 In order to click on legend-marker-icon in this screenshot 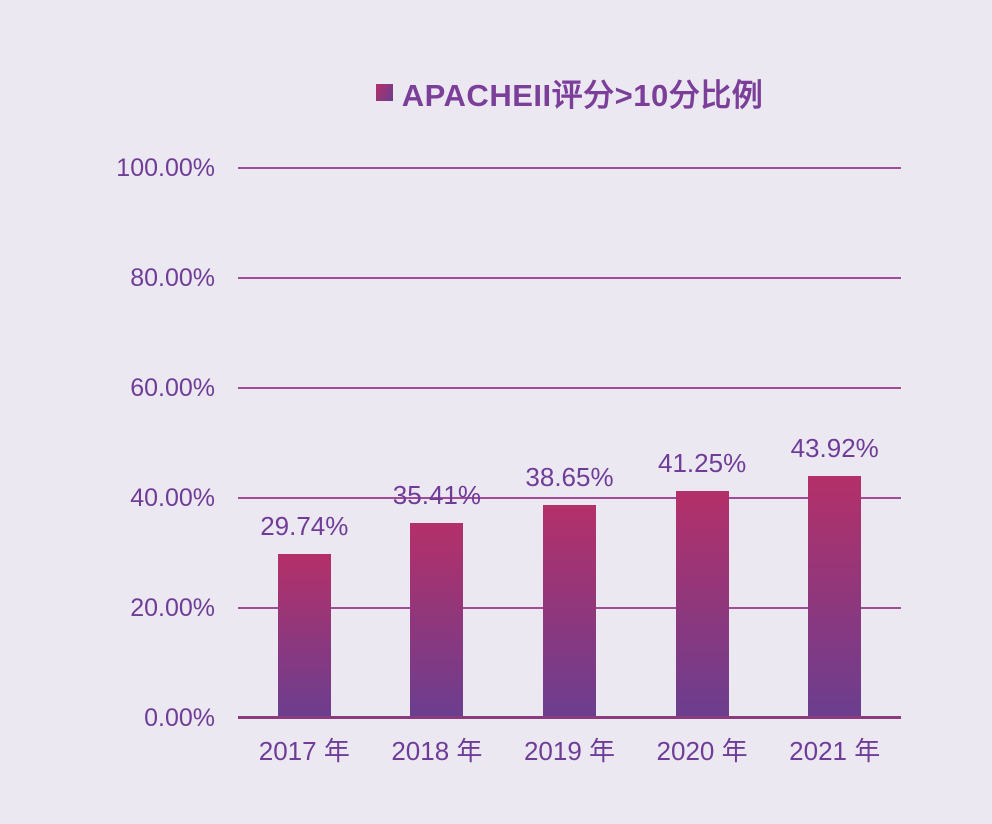, I will do `click(384, 92)`.